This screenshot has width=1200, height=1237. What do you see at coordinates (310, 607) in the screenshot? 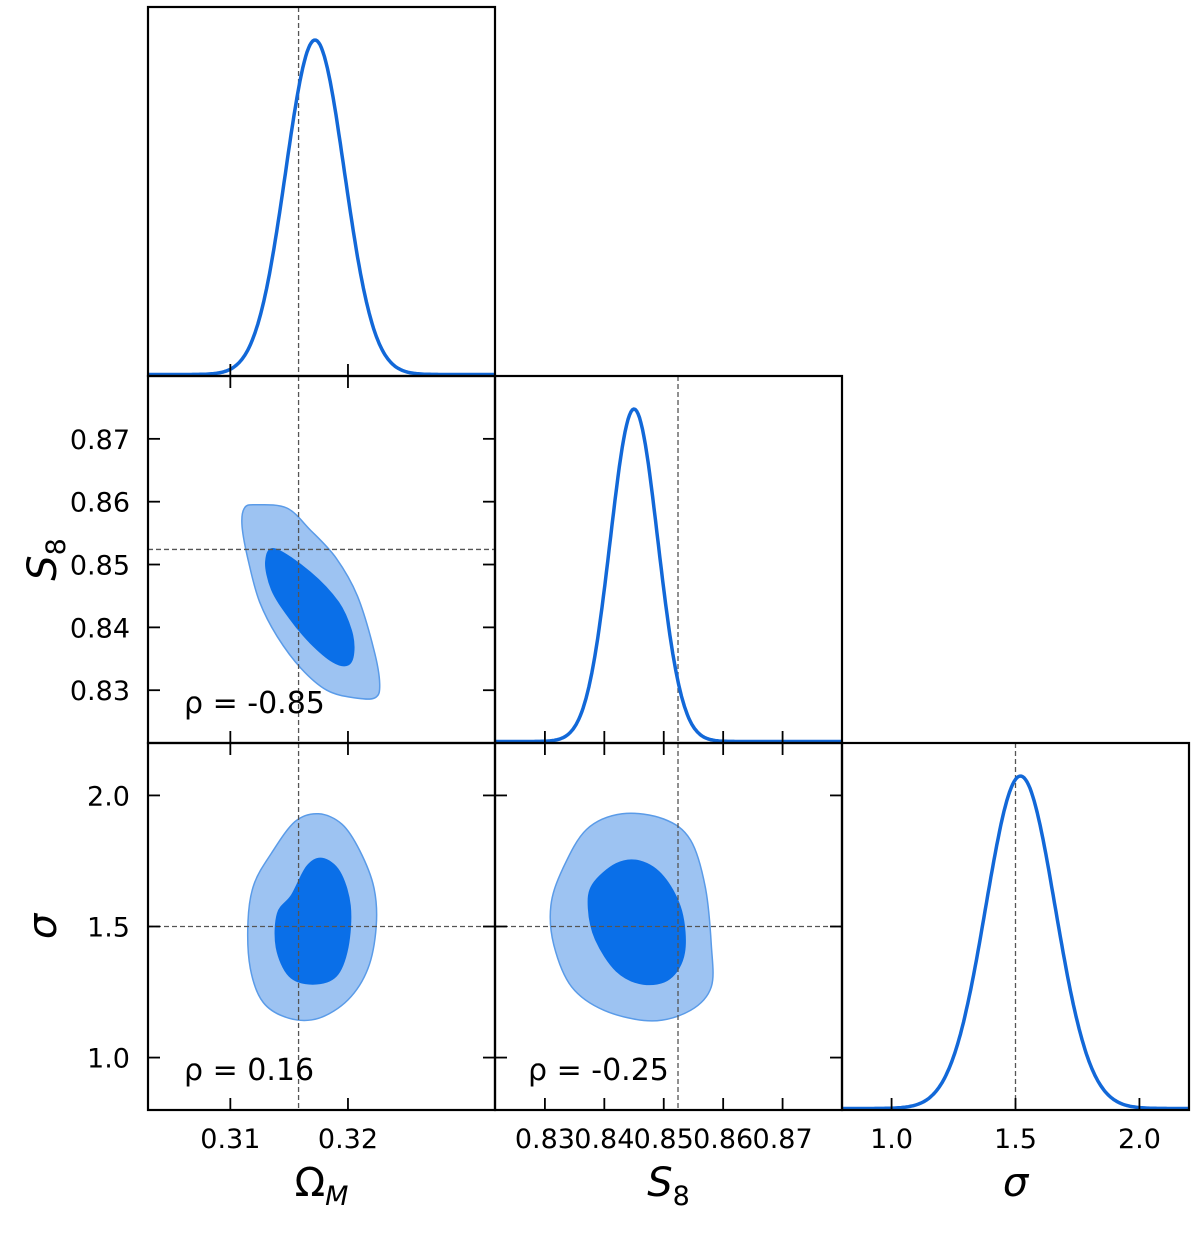
I see `contour-68-omega_m-s8` at bounding box center [310, 607].